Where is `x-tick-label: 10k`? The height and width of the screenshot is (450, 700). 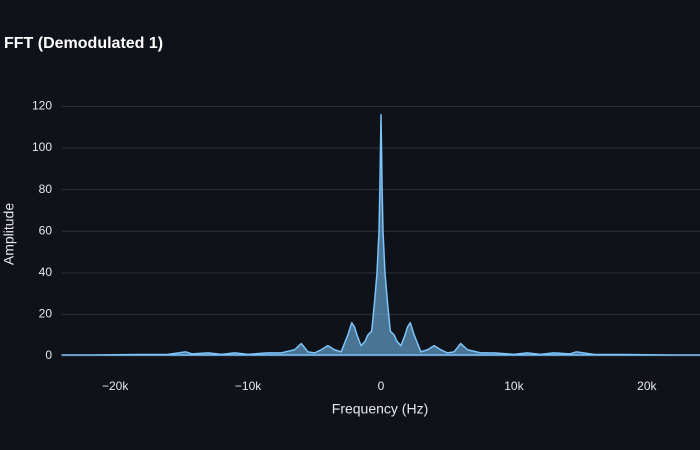
x-tick-label: 10k is located at coordinates (514, 386).